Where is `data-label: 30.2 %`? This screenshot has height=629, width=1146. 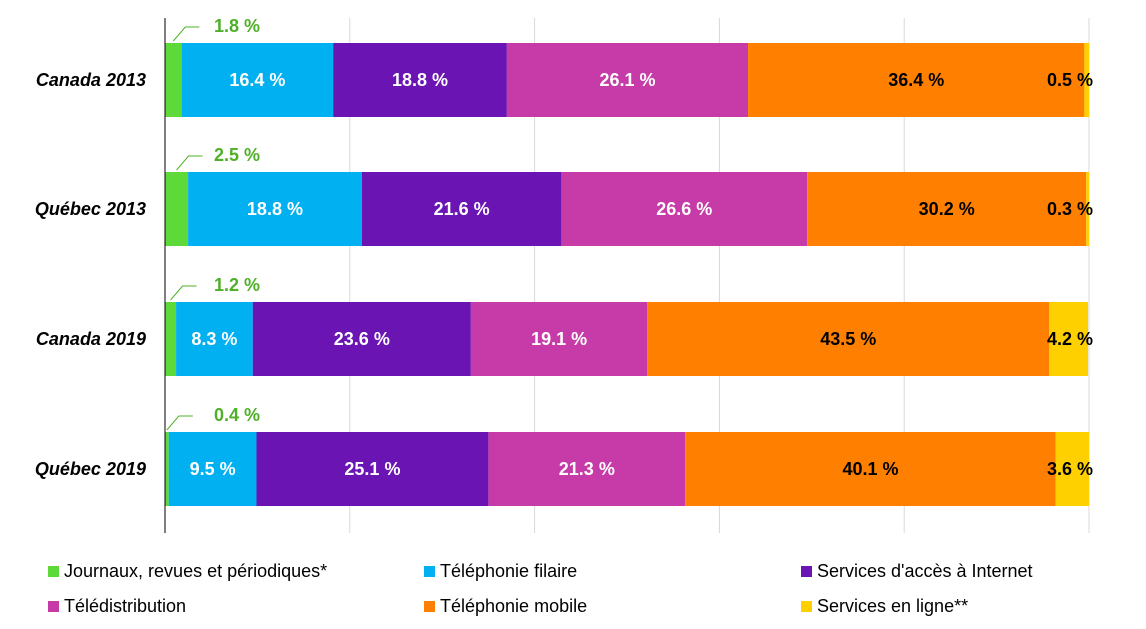
data-label: 30.2 % is located at coordinates (947, 209).